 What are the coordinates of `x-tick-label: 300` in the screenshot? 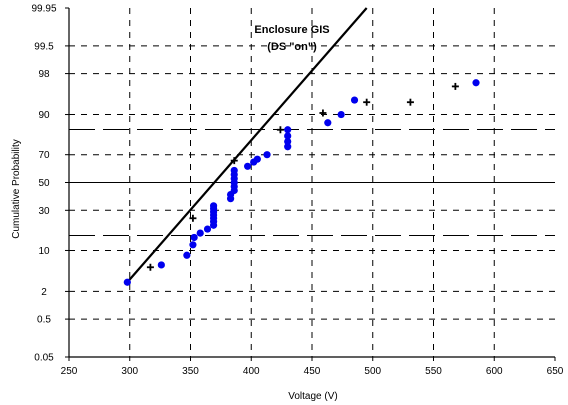 It's located at (129, 371).